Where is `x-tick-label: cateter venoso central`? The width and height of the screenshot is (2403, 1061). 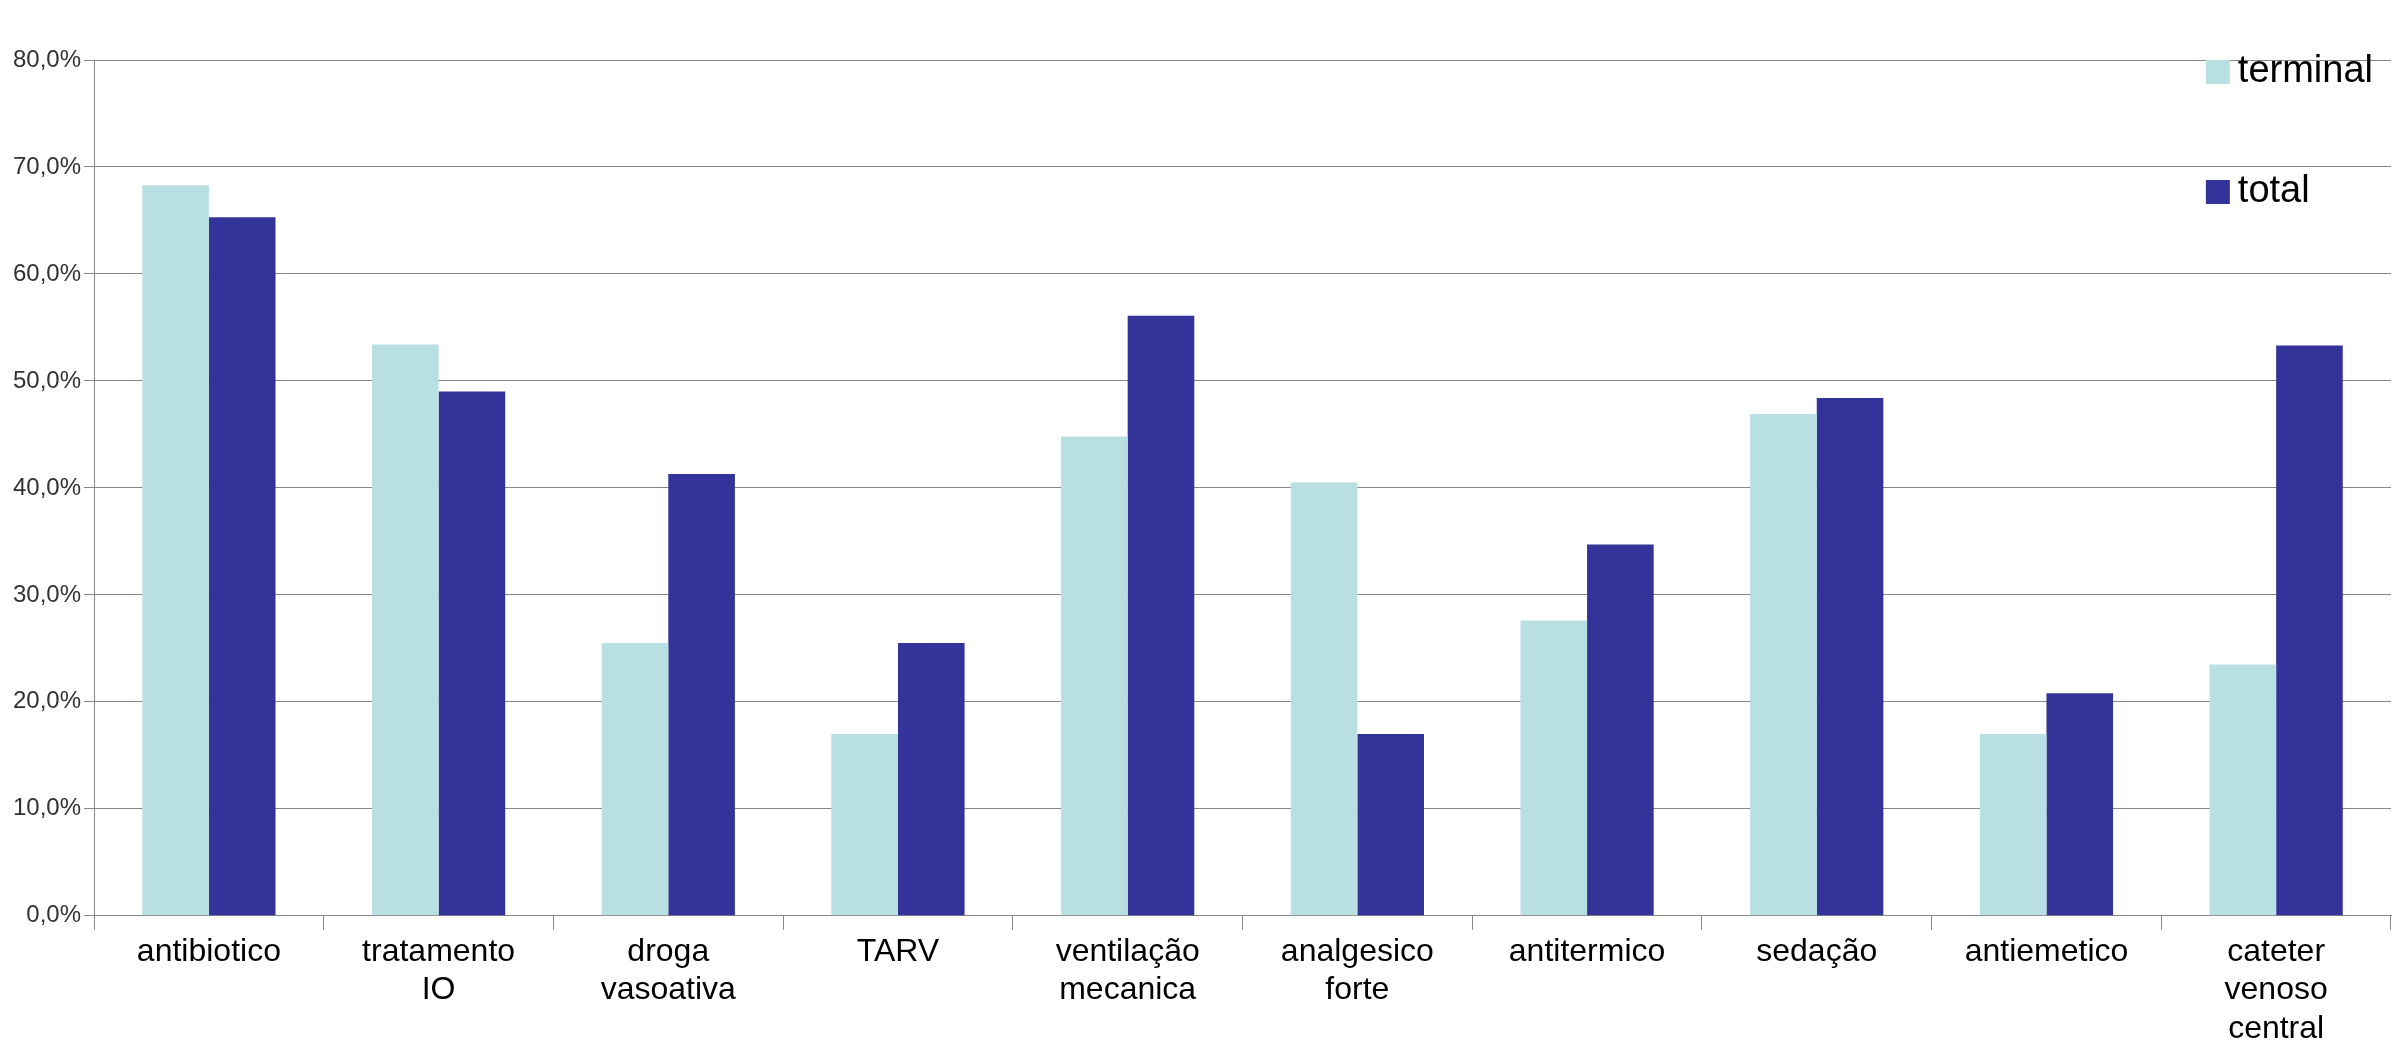
x-tick-label: cateter venoso central is located at coordinates (2276, 988).